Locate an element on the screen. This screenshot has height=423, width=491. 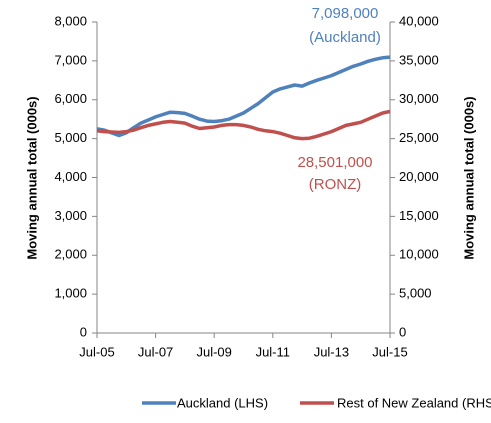
annotation: 7,098,000 is located at coordinates (345, 13).